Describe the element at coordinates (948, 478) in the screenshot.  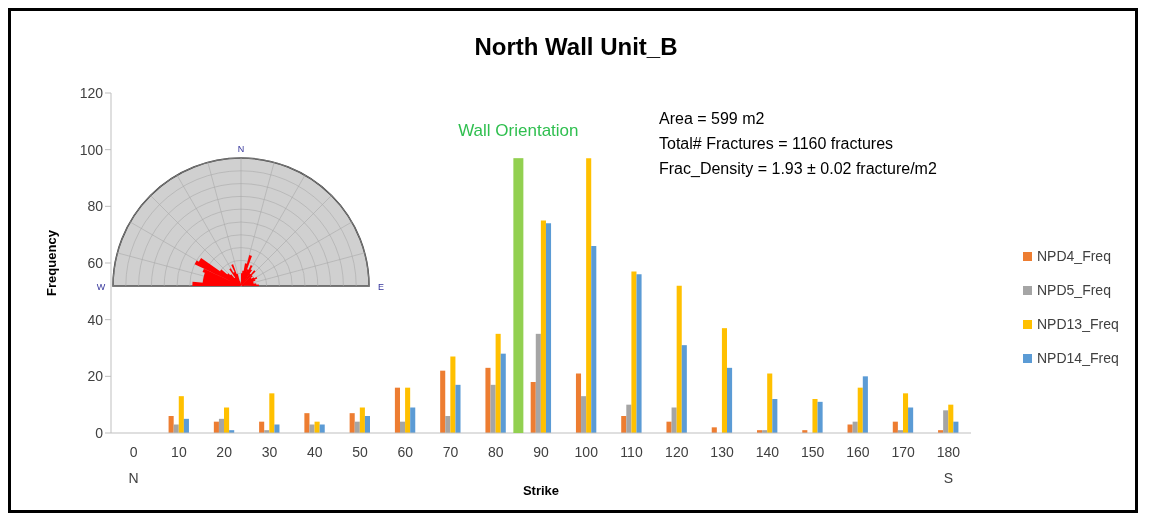
I see `text: S` at that location.